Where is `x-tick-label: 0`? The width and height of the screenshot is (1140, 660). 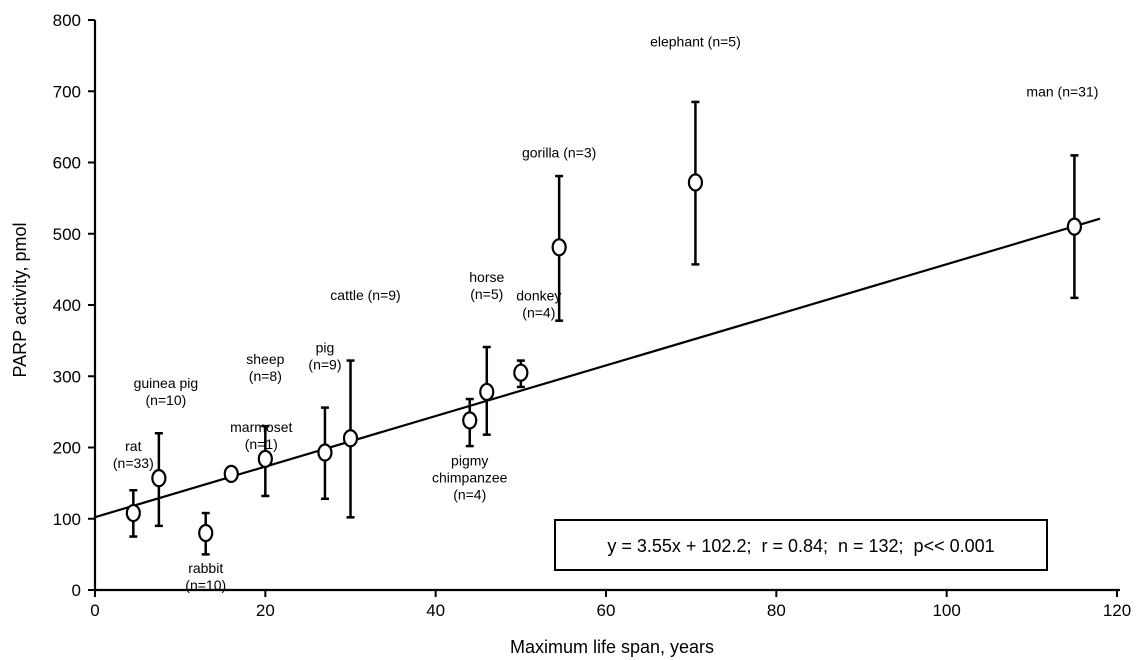
x-tick-label: 0 is located at coordinates (94, 610).